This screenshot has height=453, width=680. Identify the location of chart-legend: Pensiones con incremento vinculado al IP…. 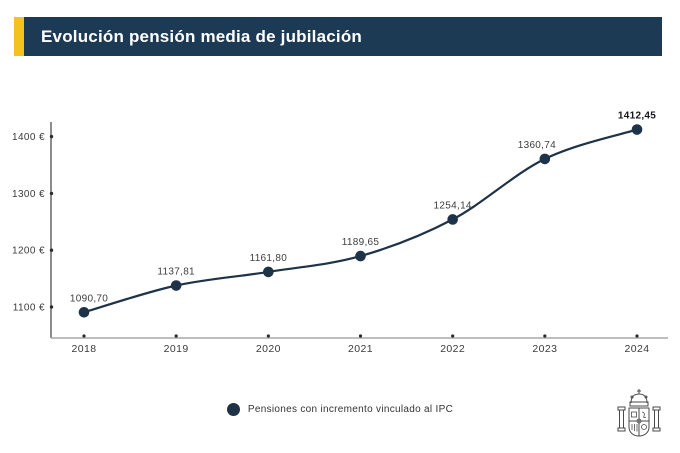
(340, 409).